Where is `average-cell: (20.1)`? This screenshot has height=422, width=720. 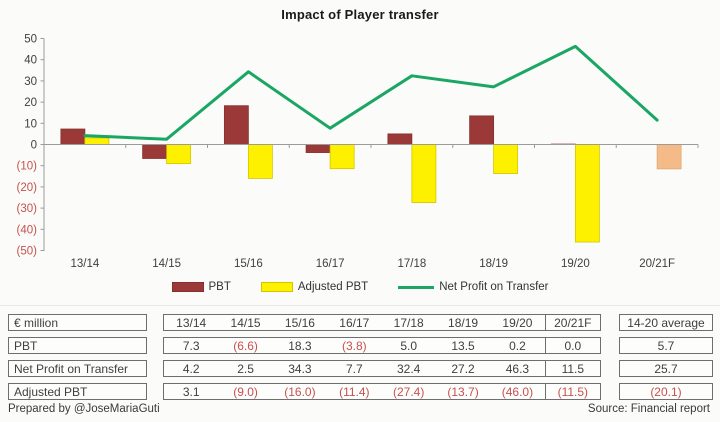 average-cell: (20.1) is located at coordinates (666, 391).